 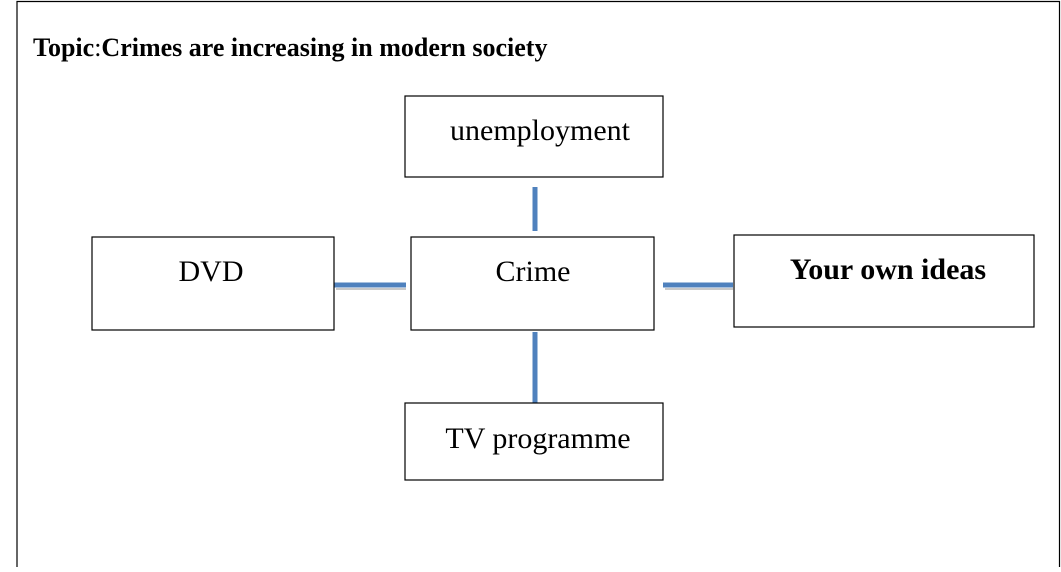 I want to click on node-label: DVD, so click(x=211, y=271).